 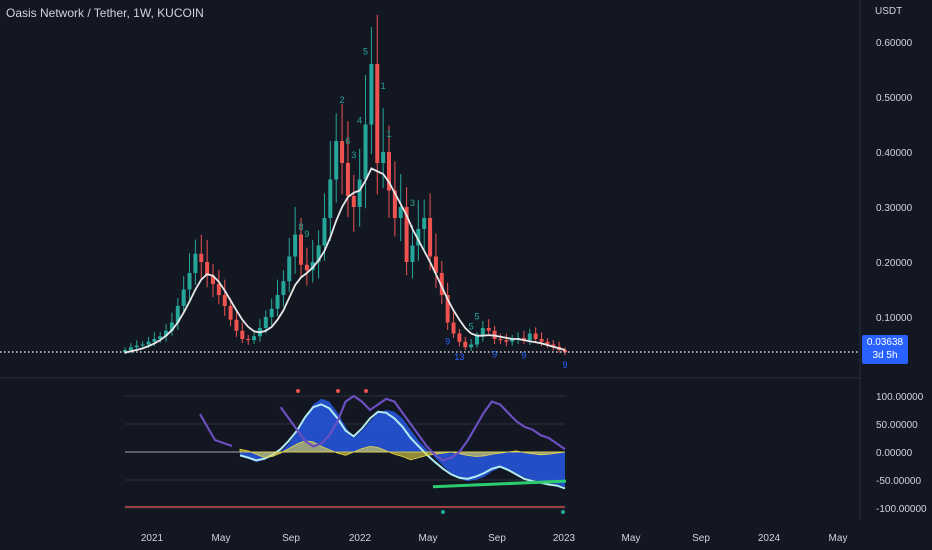 I want to click on sequence-count-label: 3, so click(x=353, y=155).